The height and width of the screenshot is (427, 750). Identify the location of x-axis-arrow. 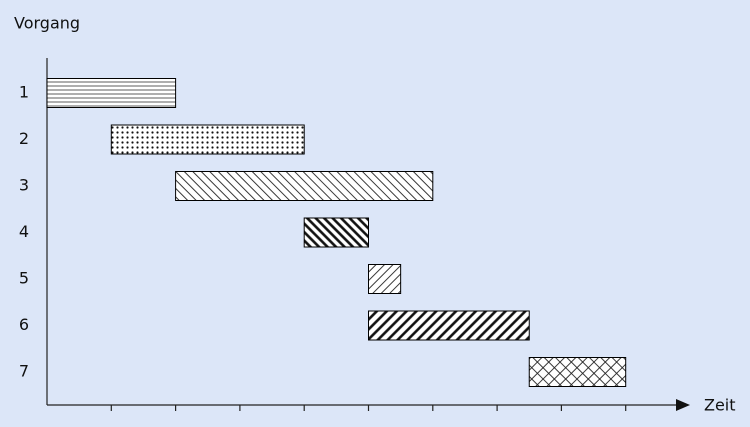
(683, 405).